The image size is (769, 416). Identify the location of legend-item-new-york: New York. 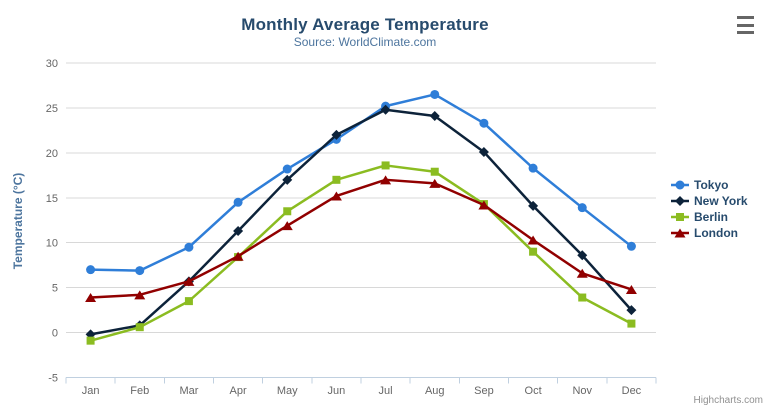
(709, 201).